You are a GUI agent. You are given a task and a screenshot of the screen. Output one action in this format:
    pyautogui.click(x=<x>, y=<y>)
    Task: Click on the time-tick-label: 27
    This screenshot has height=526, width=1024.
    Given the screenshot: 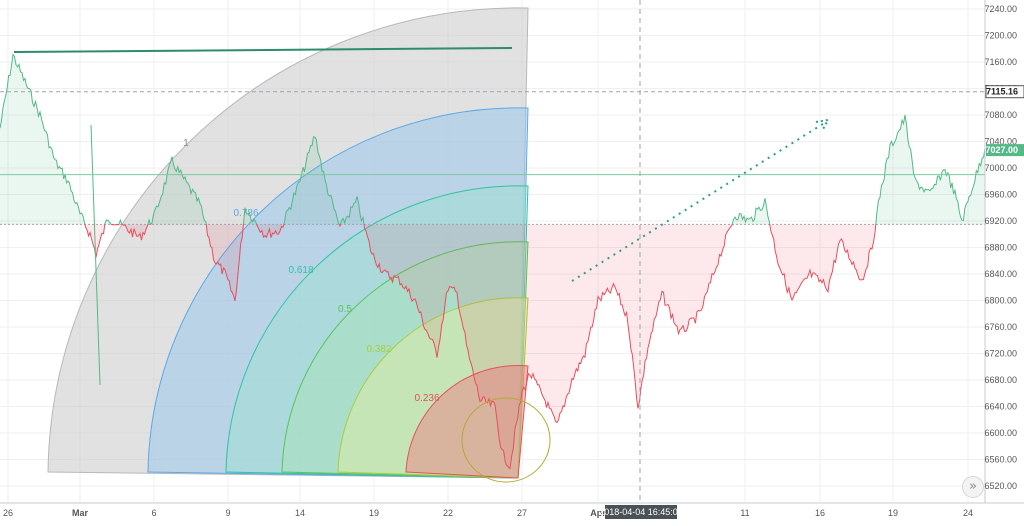 What is the action you would take?
    pyautogui.click(x=522, y=513)
    